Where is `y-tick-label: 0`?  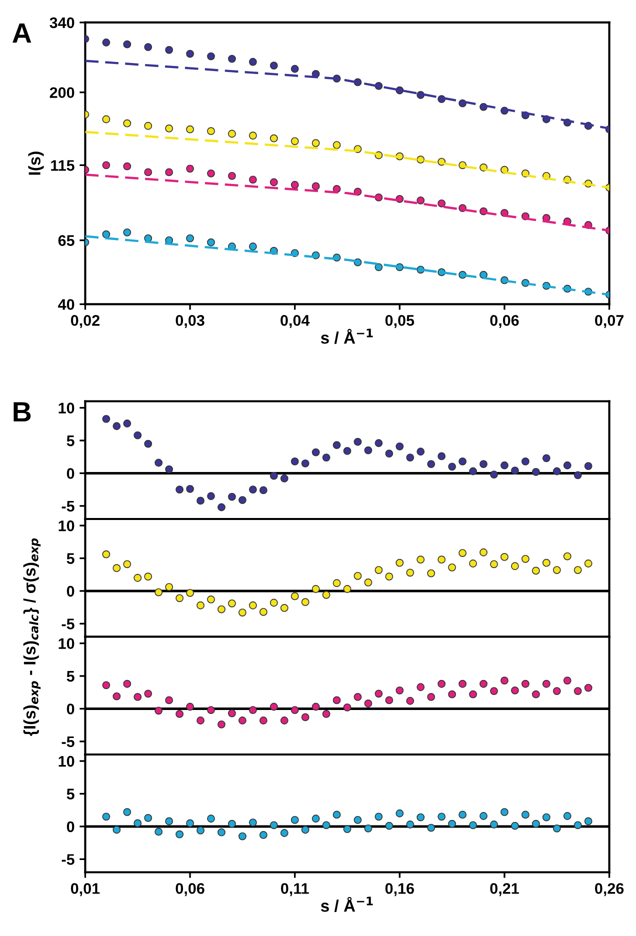 y-tick-label: 0 is located at coordinates (70, 473).